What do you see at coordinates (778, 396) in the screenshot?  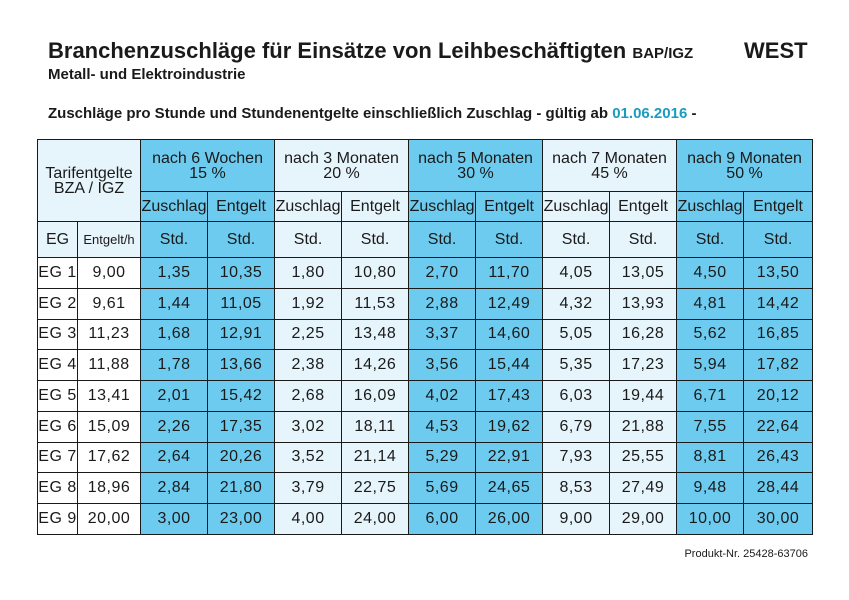 I see `entgelt-cell: 20,12` at bounding box center [778, 396].